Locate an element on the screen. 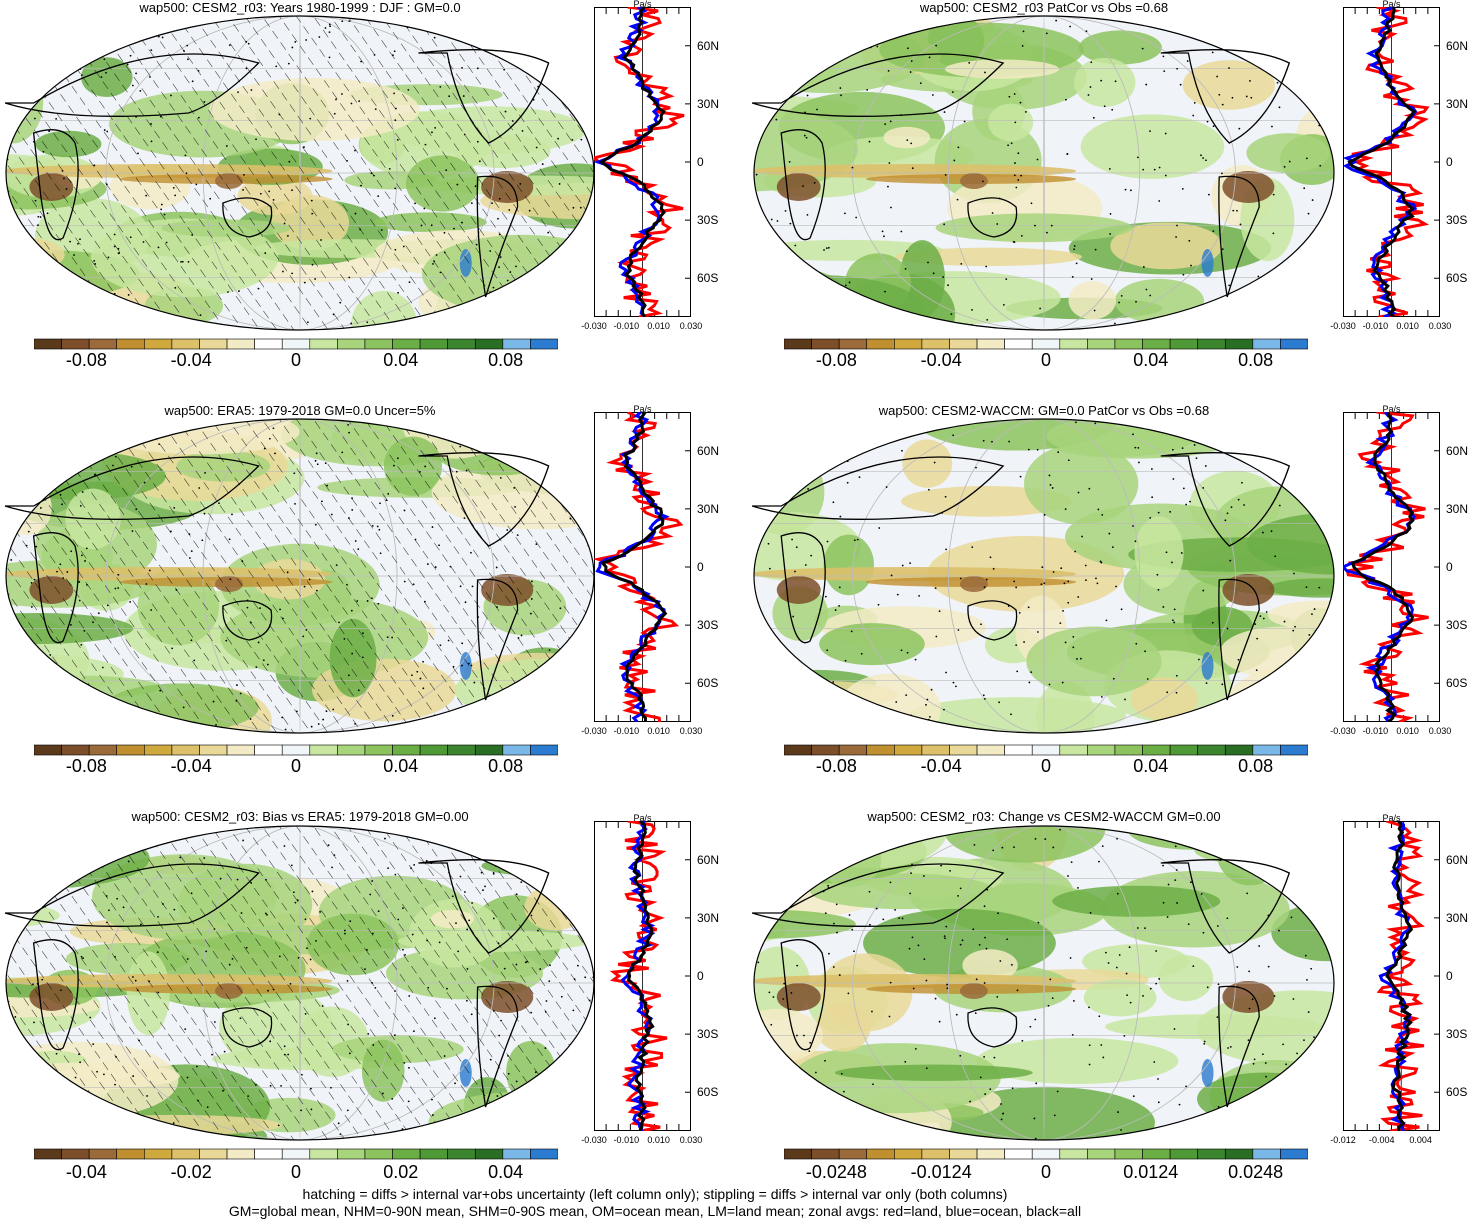 The width and height of the screenshot is (1483, 1219). panel-1-zonal-all-line is located at coordinates (632, 162).